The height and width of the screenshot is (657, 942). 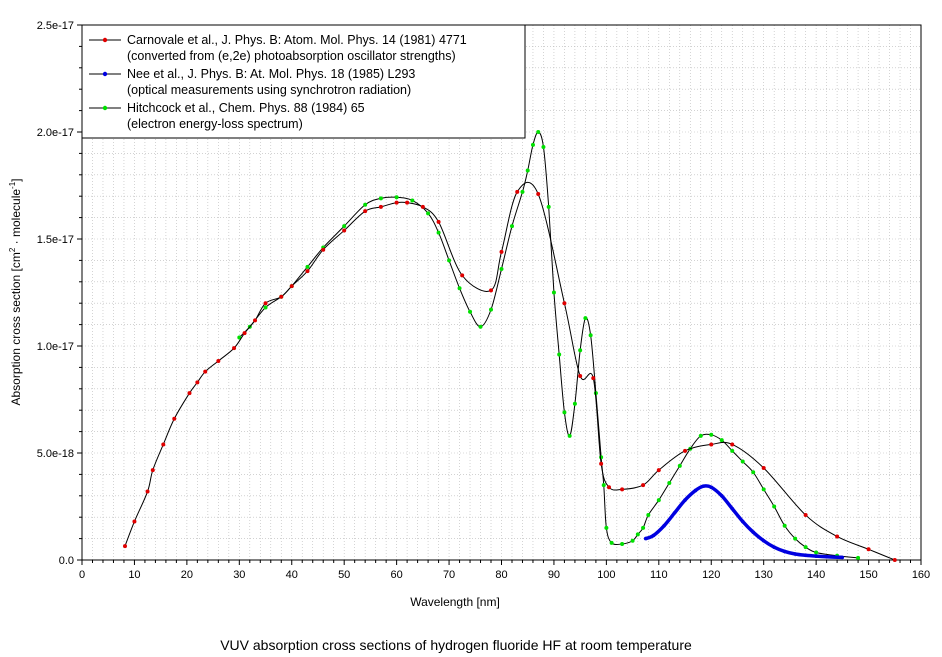 What do you see at coordinates (16, 218) in the screenshot?
I see `y-axis-label-mid: · molecule` at bounding box center [16, 218].